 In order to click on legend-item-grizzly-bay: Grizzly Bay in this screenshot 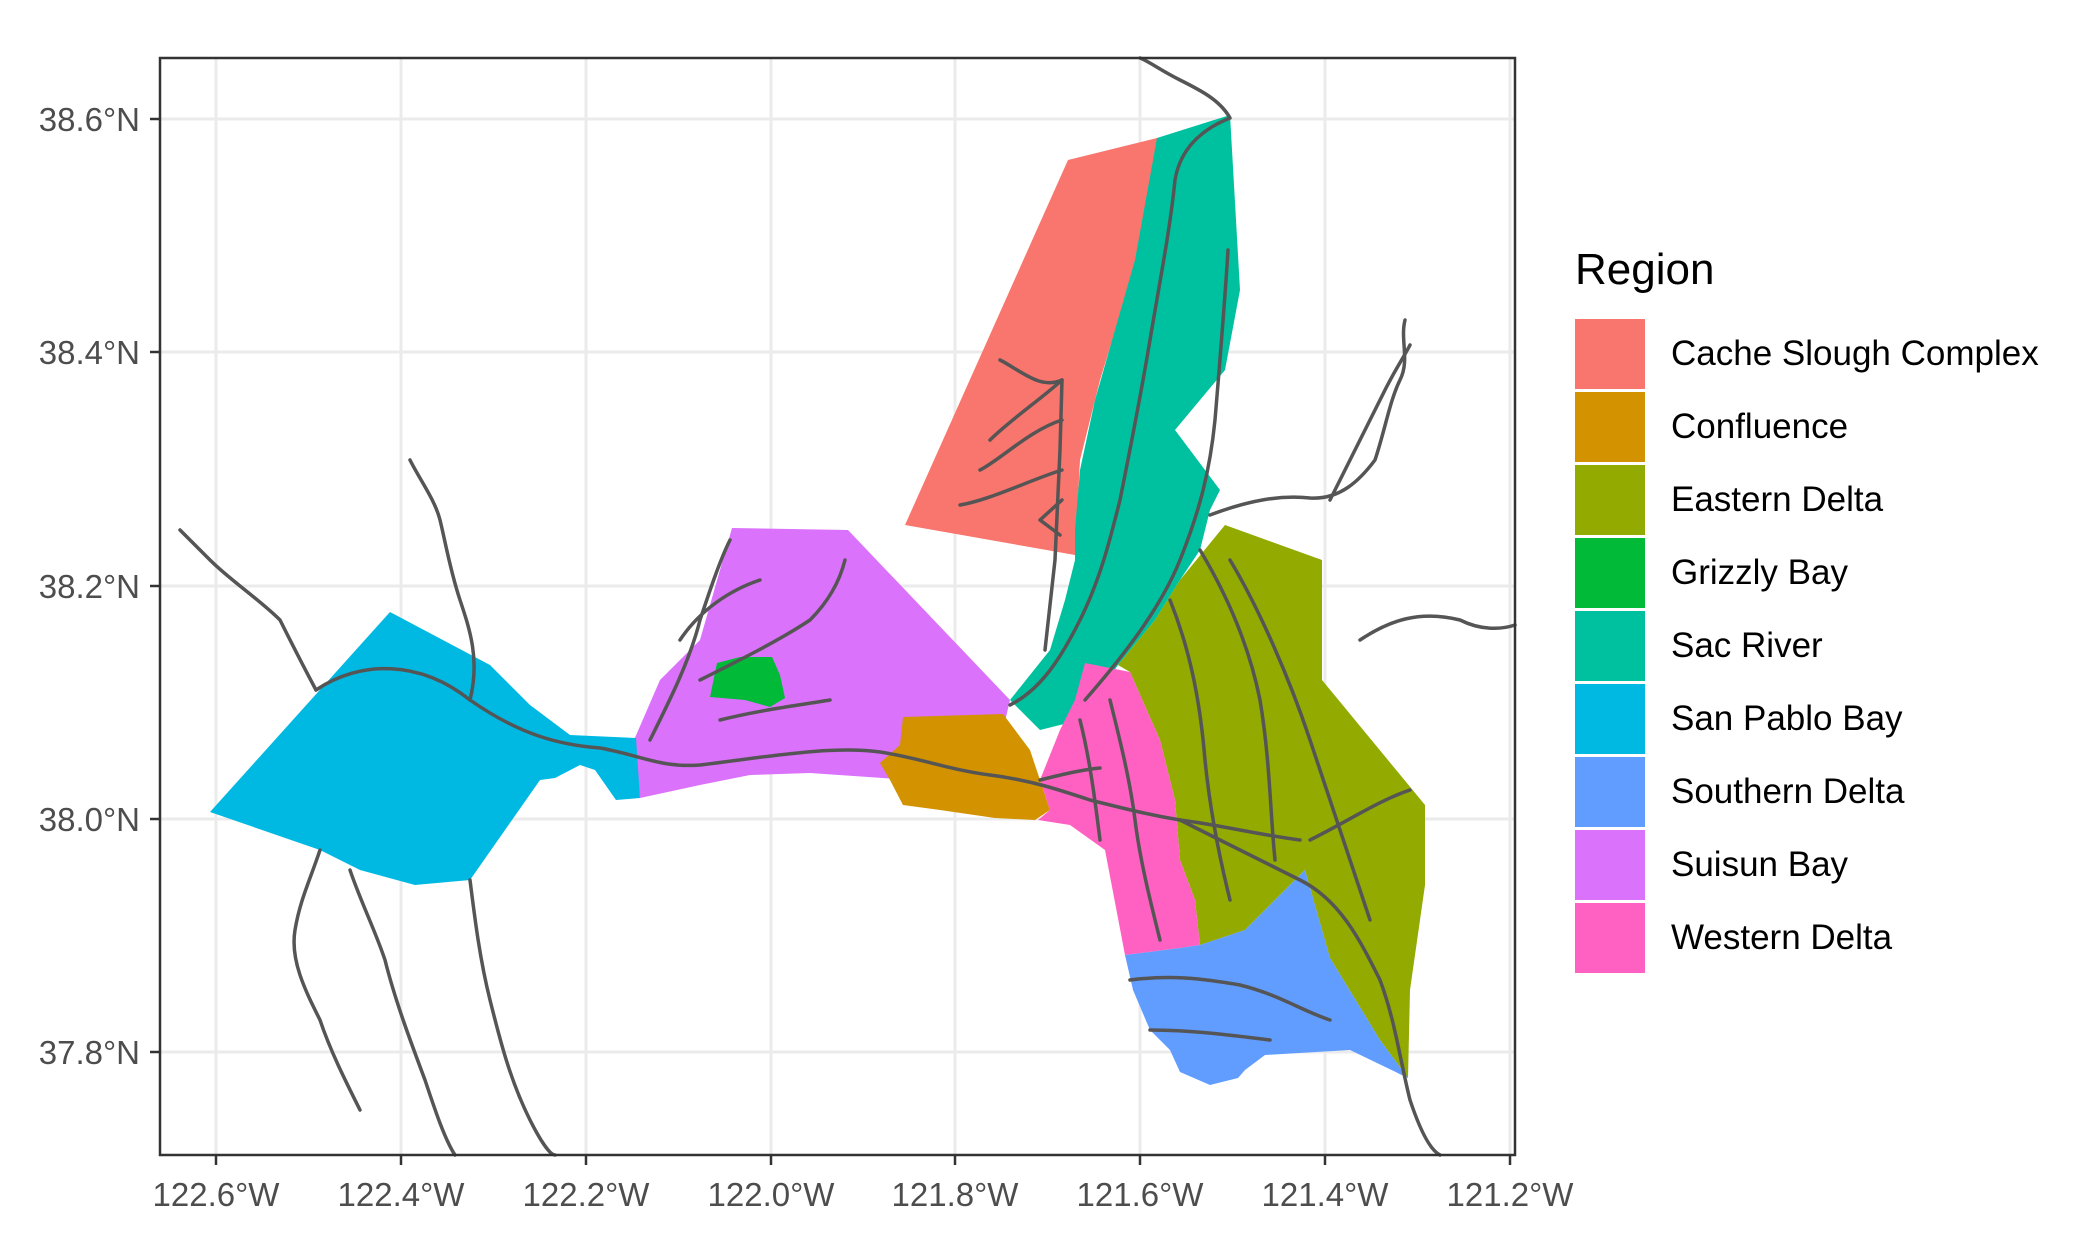, I will do `click(1807, 572)`.